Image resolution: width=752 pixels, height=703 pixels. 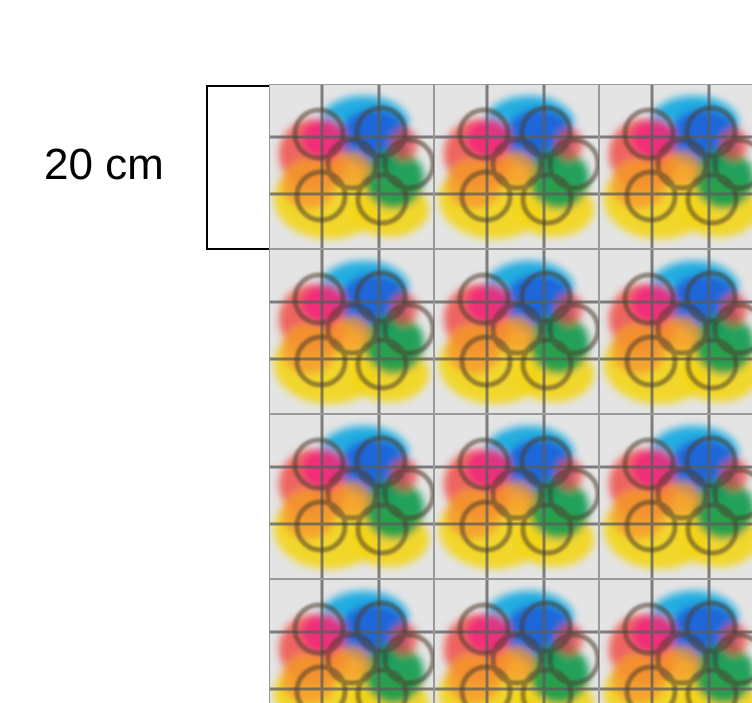 What do you see at coordinates (238, 167) in the screenshot?
I see `scale-bracket` at bounding box center [238, 167].